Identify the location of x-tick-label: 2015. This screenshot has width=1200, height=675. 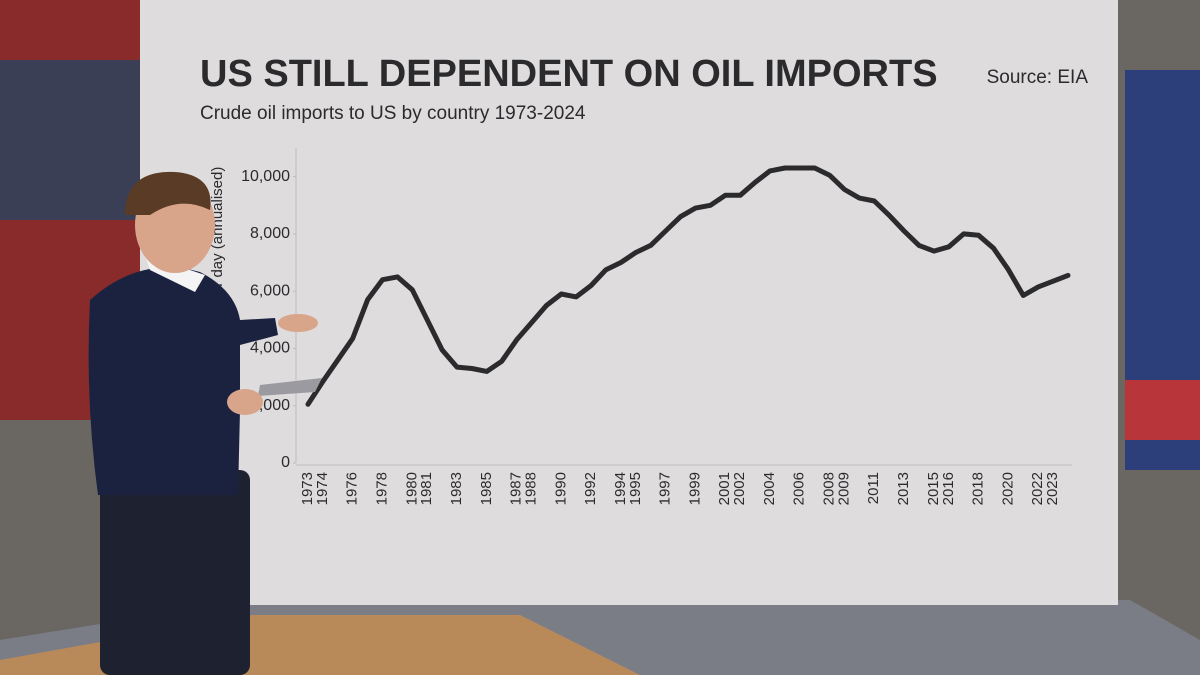
(933, 488).